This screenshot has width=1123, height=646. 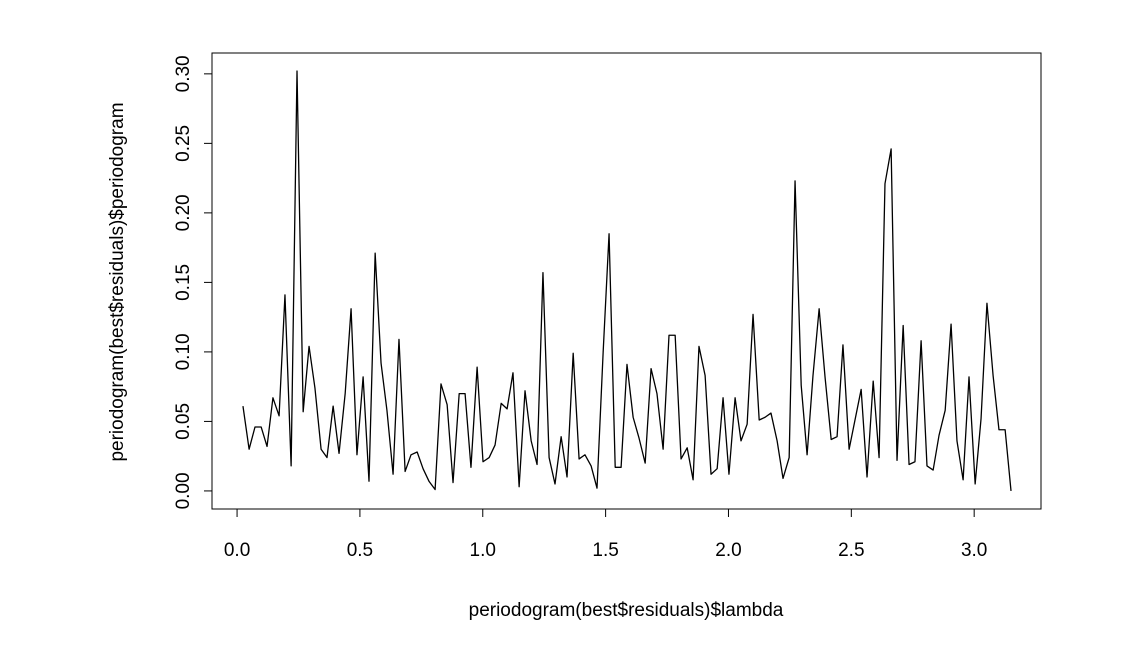 I want to click on x-tick-label: 1.0, so click(x=483, y=550).